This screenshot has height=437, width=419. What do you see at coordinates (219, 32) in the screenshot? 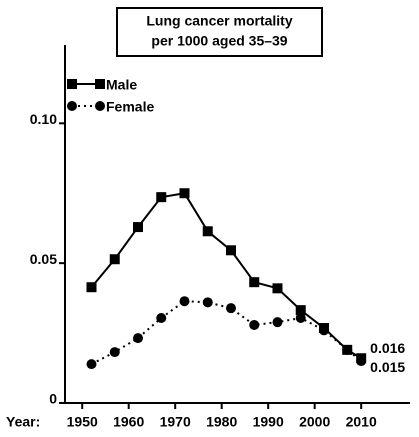
I see `title-box` at bounding box center [219, 32].